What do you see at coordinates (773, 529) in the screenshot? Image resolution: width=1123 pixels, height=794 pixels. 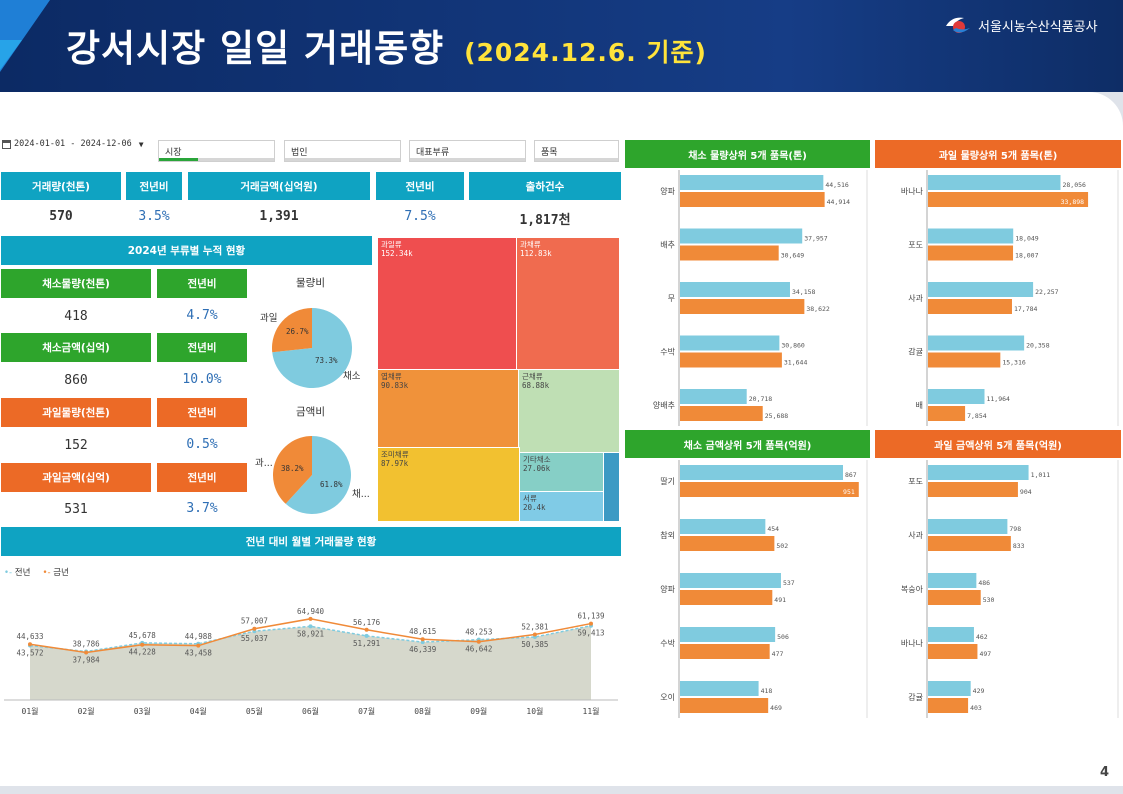 I see `bar-label-prev: 454` at bounding box center [773, 529].